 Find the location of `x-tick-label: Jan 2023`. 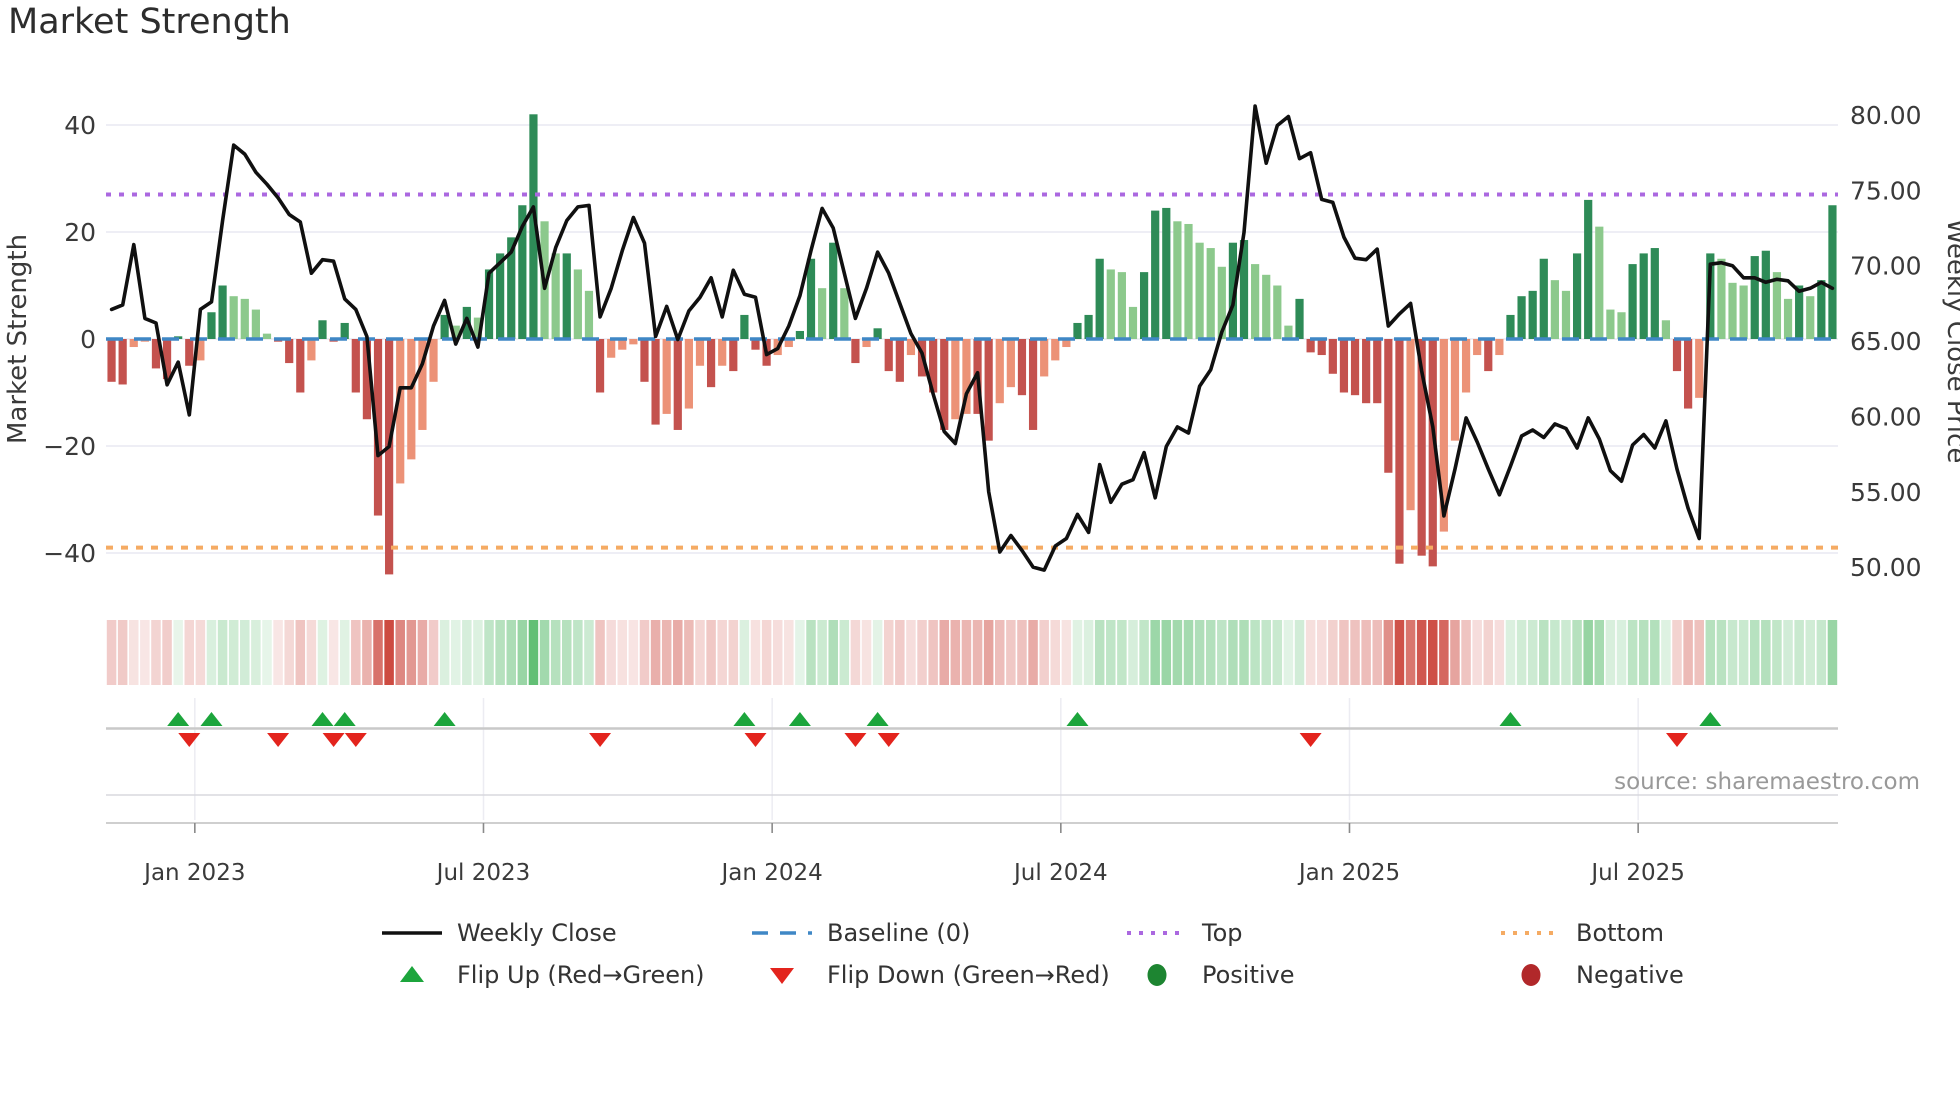

x-tick-label: Jan 2023 is located at coordinates (193, 873).